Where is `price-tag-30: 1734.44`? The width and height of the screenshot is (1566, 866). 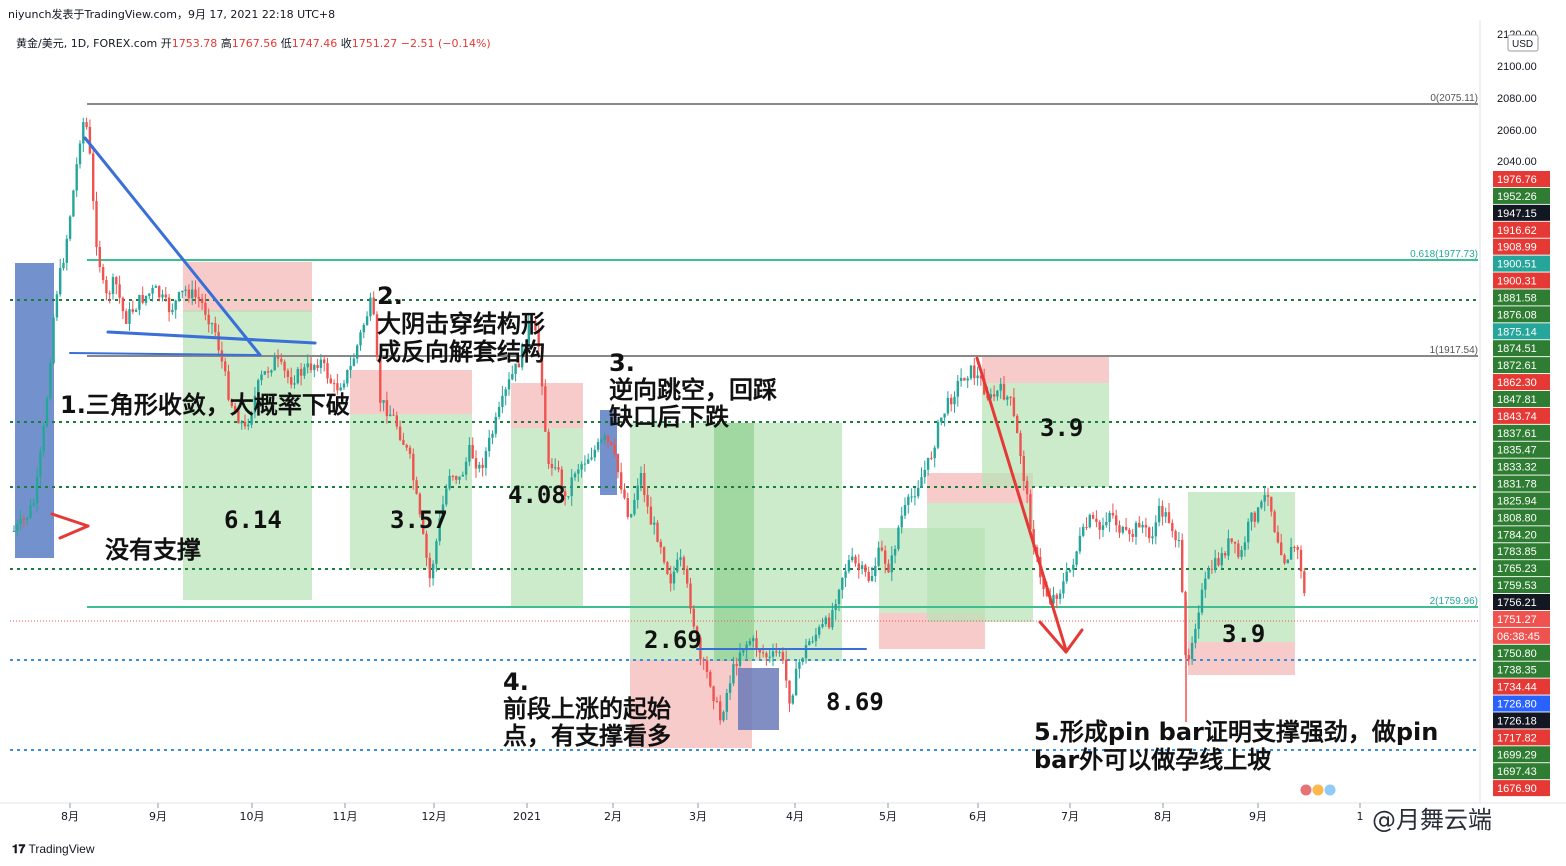 price-tag-30: 1734.44 is located at coordinates (1517, 688).